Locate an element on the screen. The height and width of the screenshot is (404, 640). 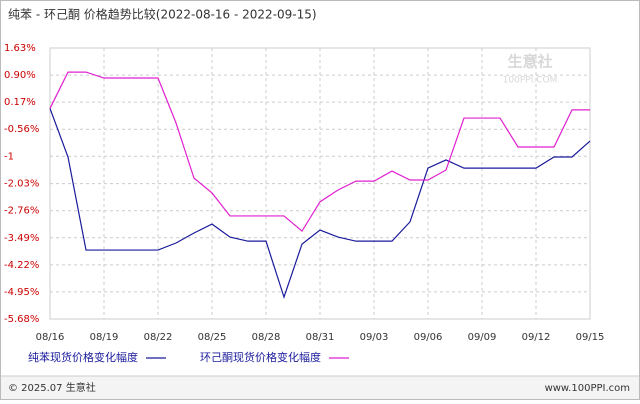
x-tick-label: 08/22 is located at coordinates (158, 337).